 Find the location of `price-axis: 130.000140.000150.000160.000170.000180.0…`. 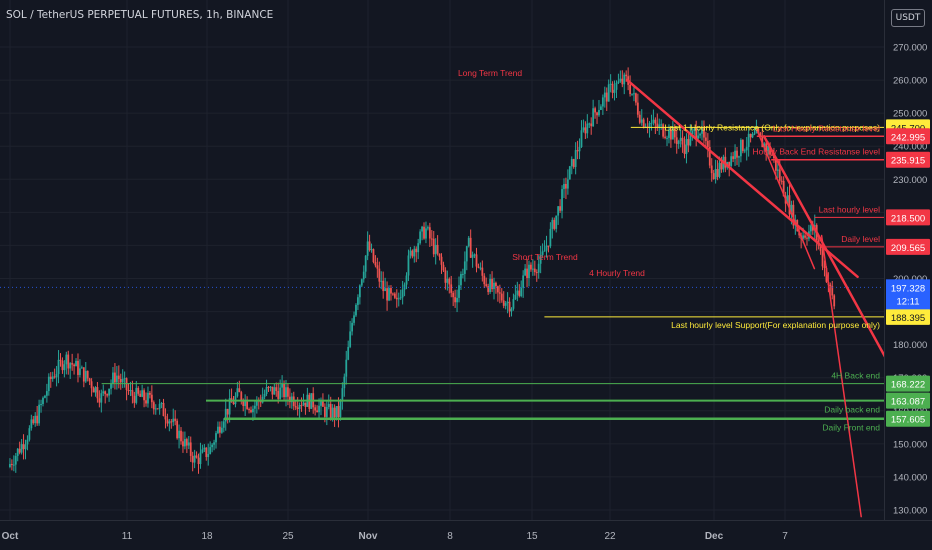

price-axis: 130.000140.000150.000160.000170.000180.0… is located at coordinates (908, 275).